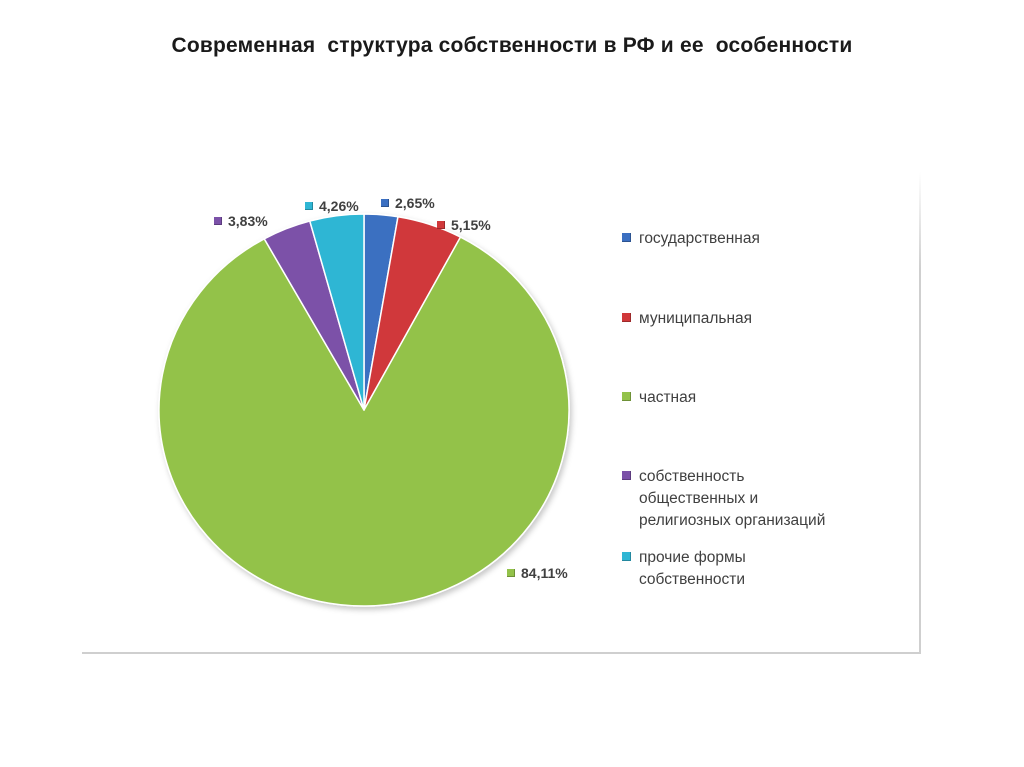 This screenshot has height=767, width=1024. What do you see at coordinates (692, 476) in the screenshot?
I see `legend-label-line: собственность` at bounding box center [692, 476].